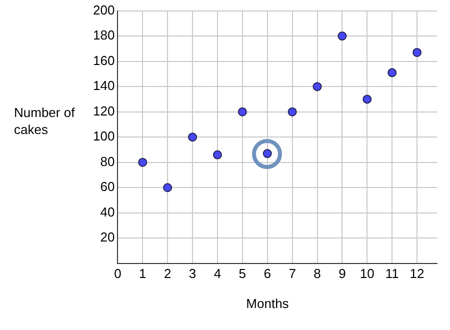 The image size is (450, 330). I want to click on y-axis-title: Number of cakes, so click(45, 121).